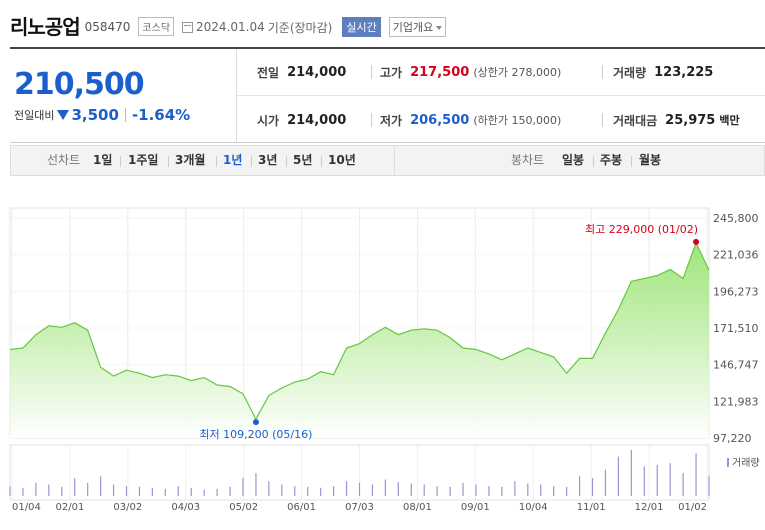 The width and height of the screenshot is (765, 530). Describe the element at coordinates (736, 291) in the screenshot. I see `y-tick-label: 196,273` at that location.